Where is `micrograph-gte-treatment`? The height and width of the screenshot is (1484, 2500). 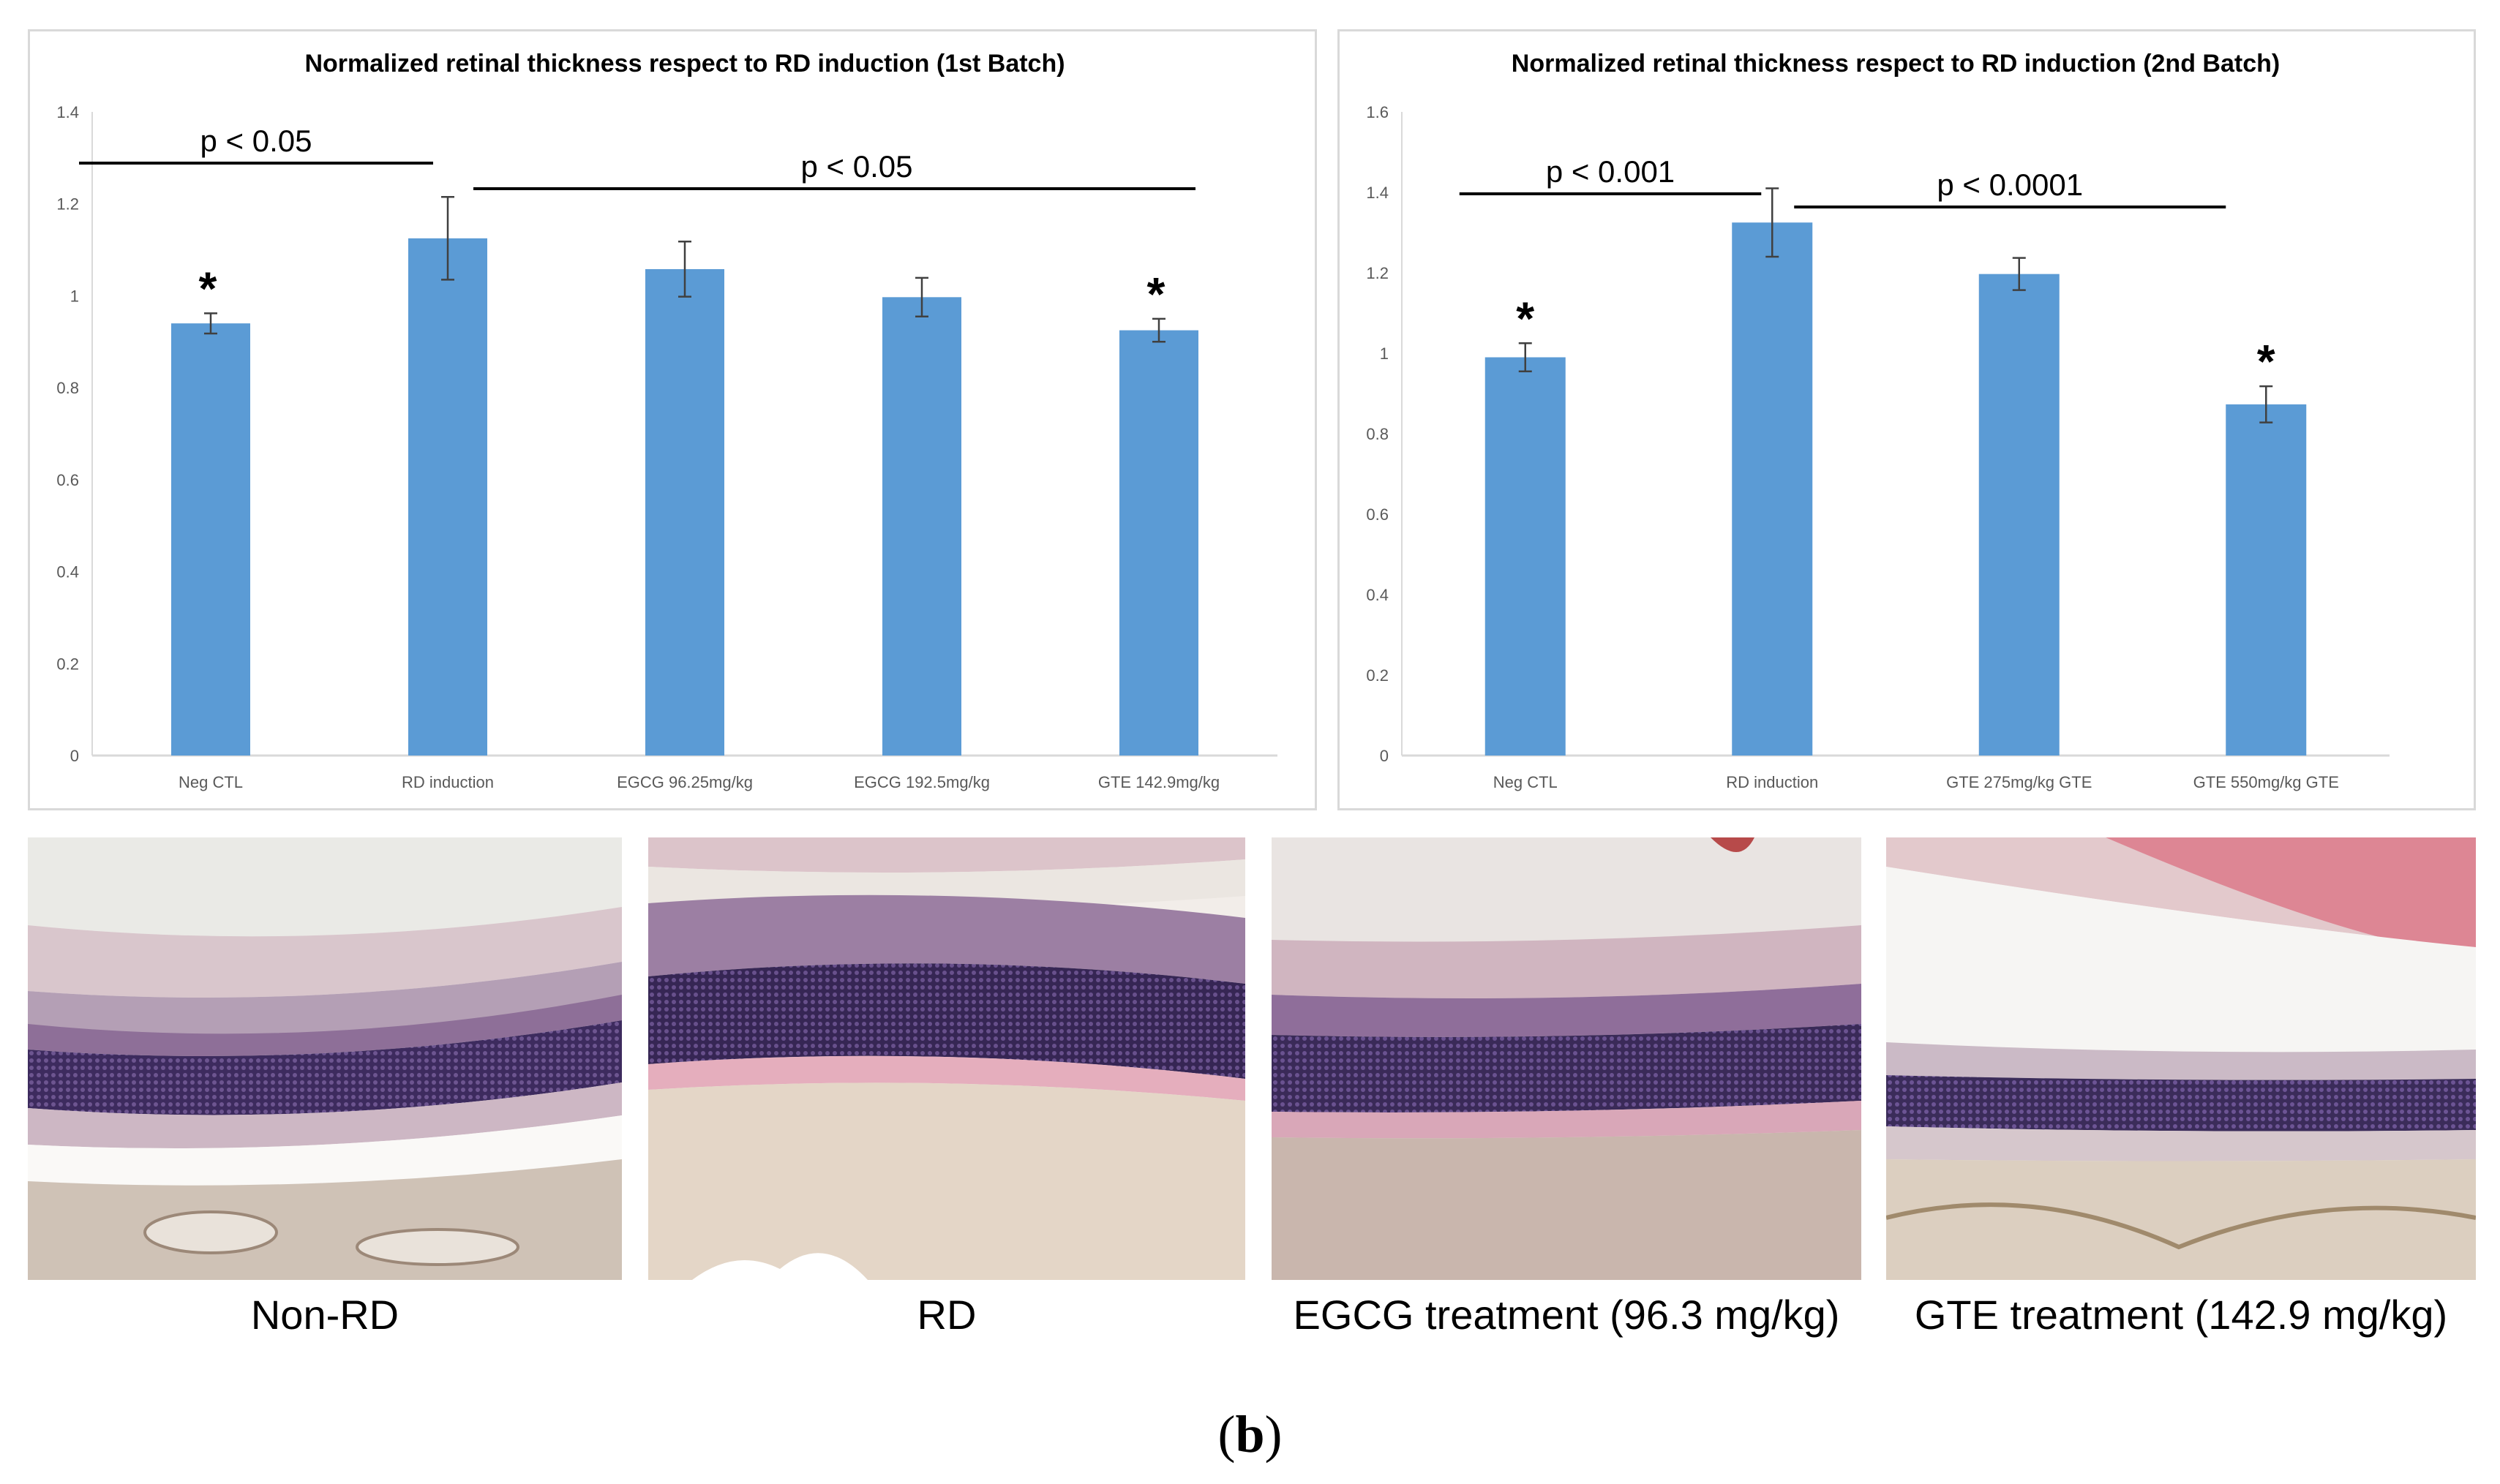 micrograph-gte-treatment is located at coordinates (2181, 1058).